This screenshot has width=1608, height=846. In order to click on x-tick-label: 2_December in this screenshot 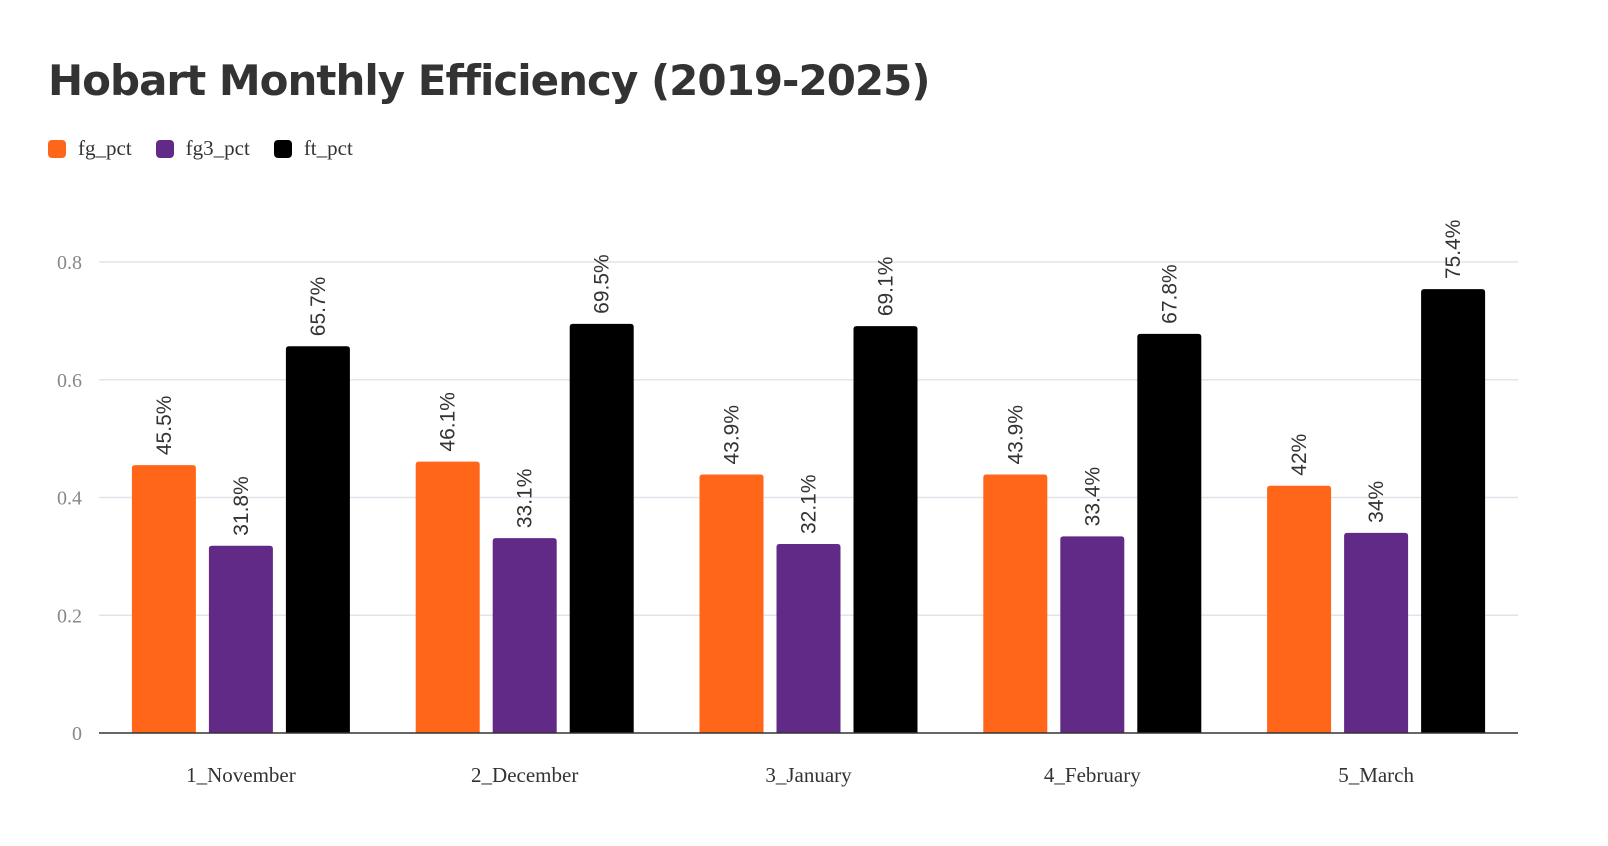, I will do `click(524, 775)`.